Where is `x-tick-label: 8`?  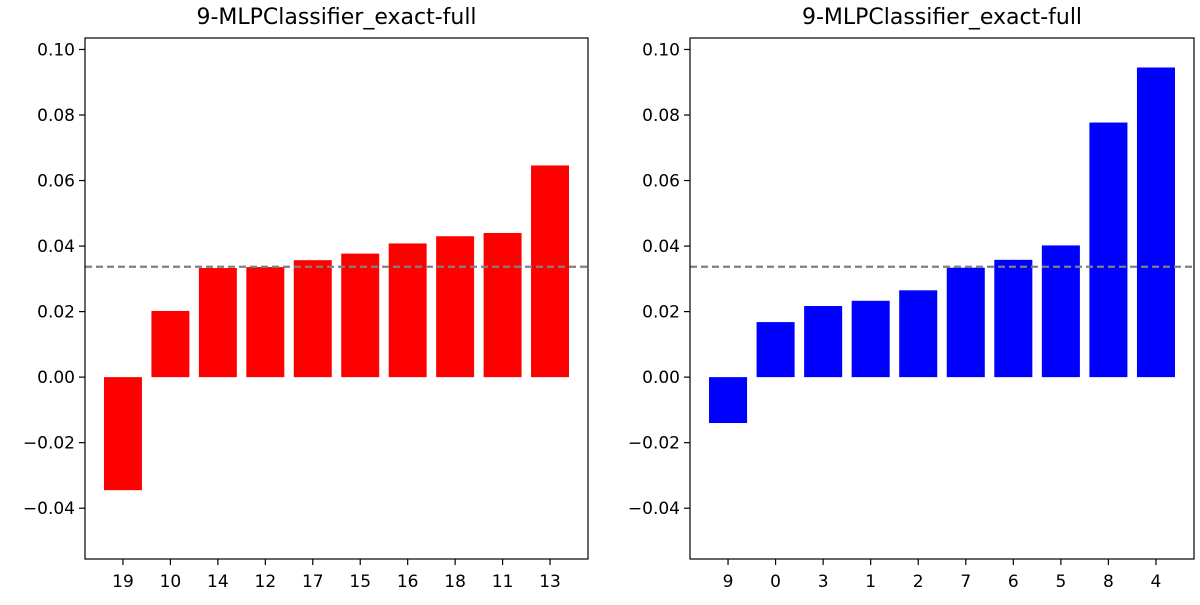 x-tick-label: 8 is located at coordinates (1108, 582).